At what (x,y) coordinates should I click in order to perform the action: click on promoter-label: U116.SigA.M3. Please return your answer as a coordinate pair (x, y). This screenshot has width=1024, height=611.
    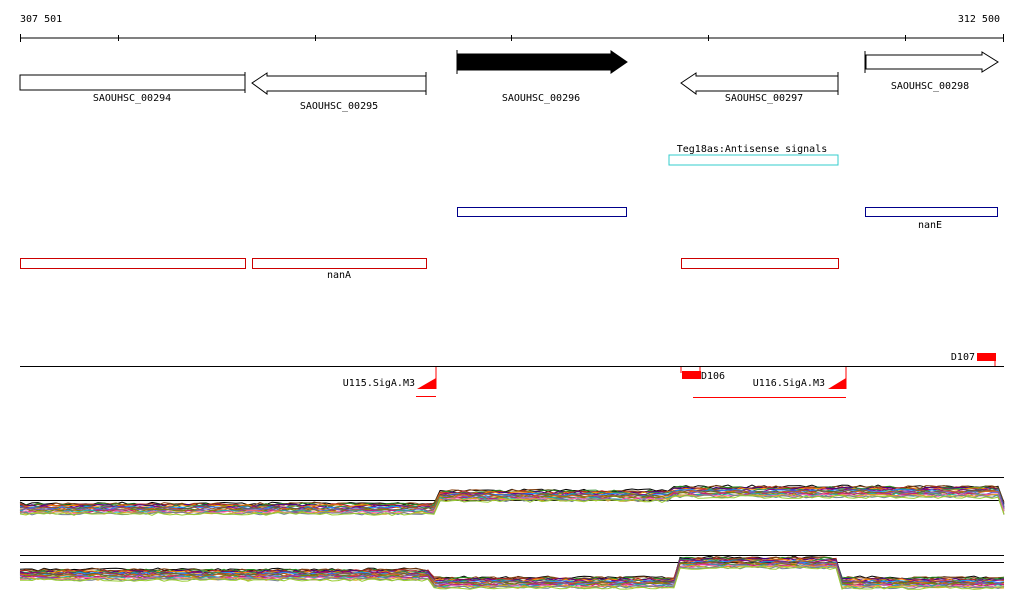
    Looking at the image, I should click on (789, 383).